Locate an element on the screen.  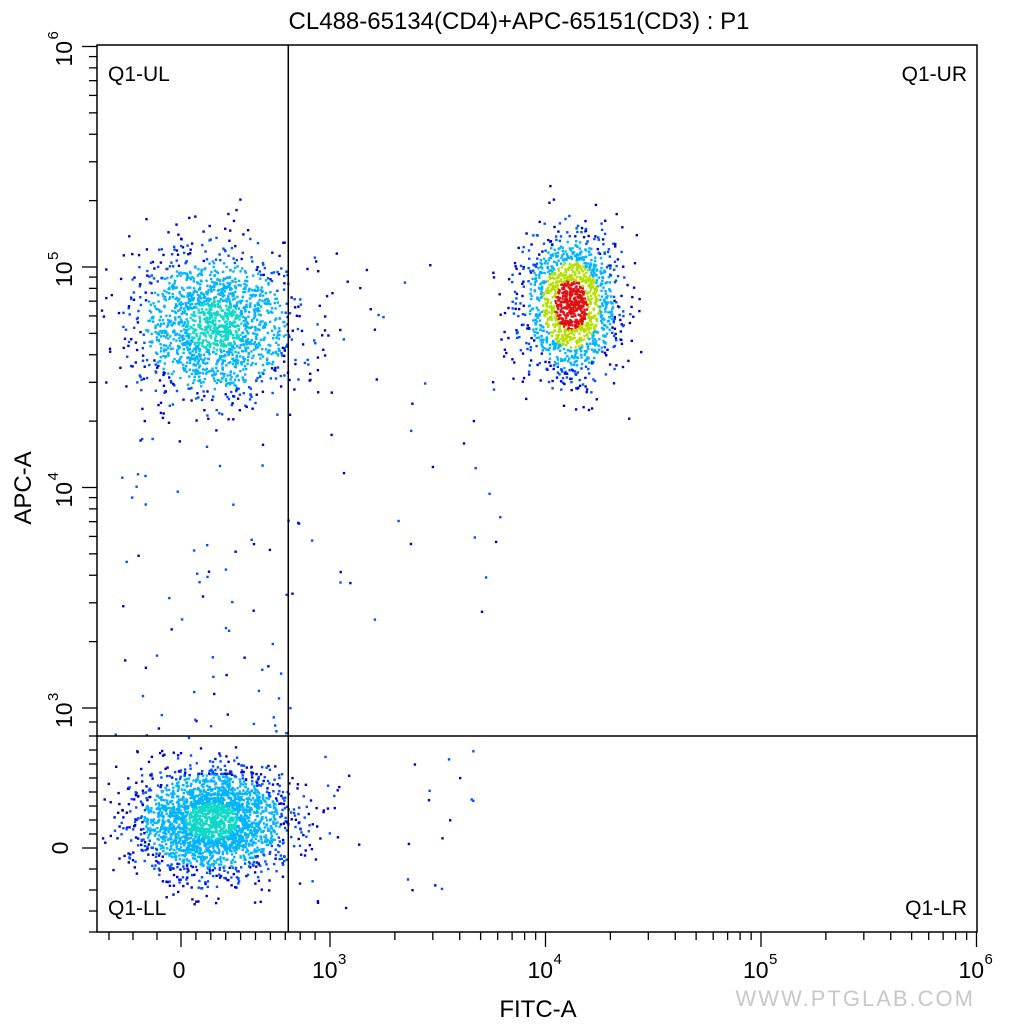
event-dot-2031 is located at coordinates (596, 288).